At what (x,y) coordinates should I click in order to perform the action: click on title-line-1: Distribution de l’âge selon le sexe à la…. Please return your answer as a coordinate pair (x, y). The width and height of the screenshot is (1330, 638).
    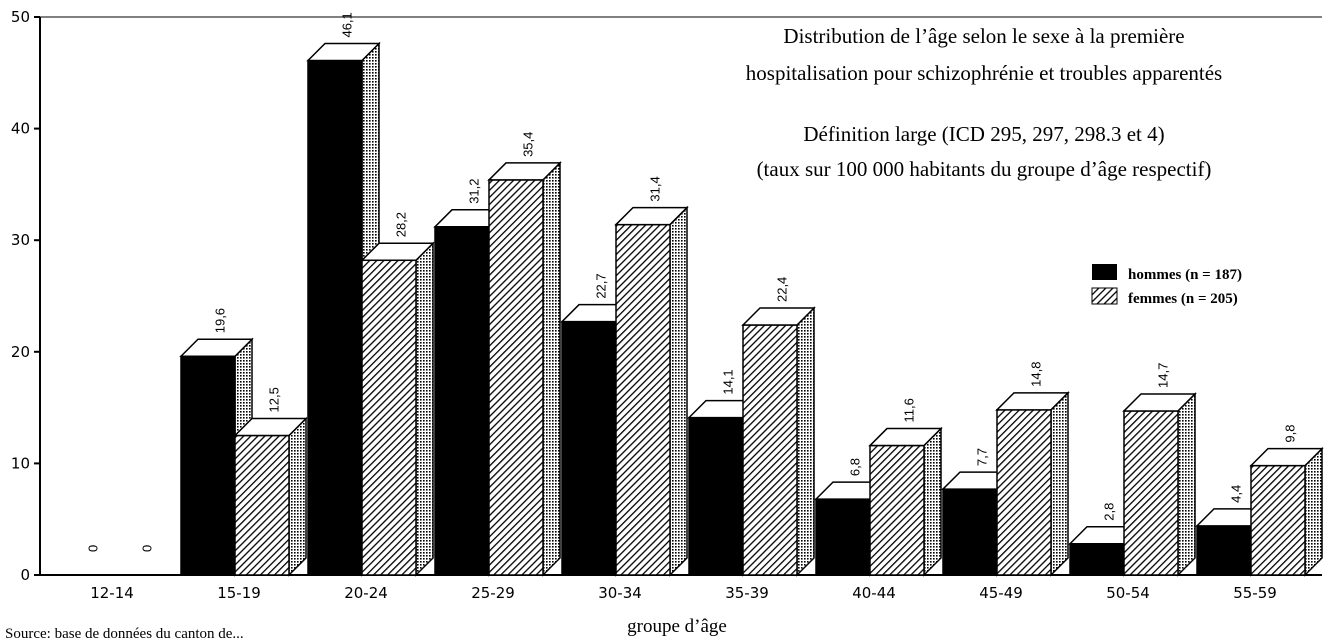
    Looking at the image, I should click on (983, 36).